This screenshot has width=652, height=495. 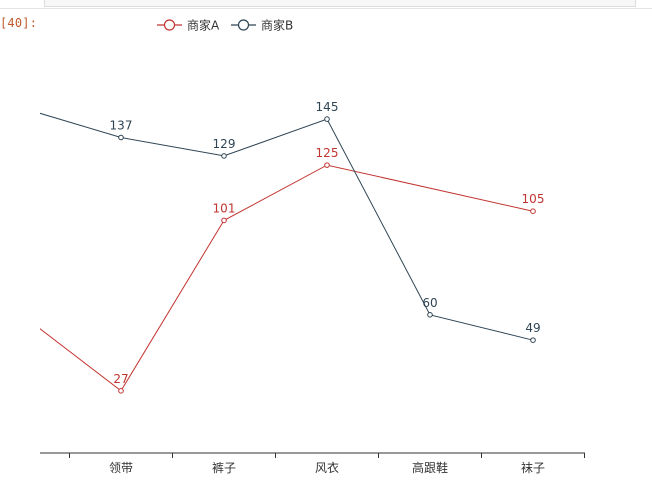 What do you see at coordinates (277, 25) in the screenshot?
I see `legend-label: 商家B` at bounding box center [277, 25].